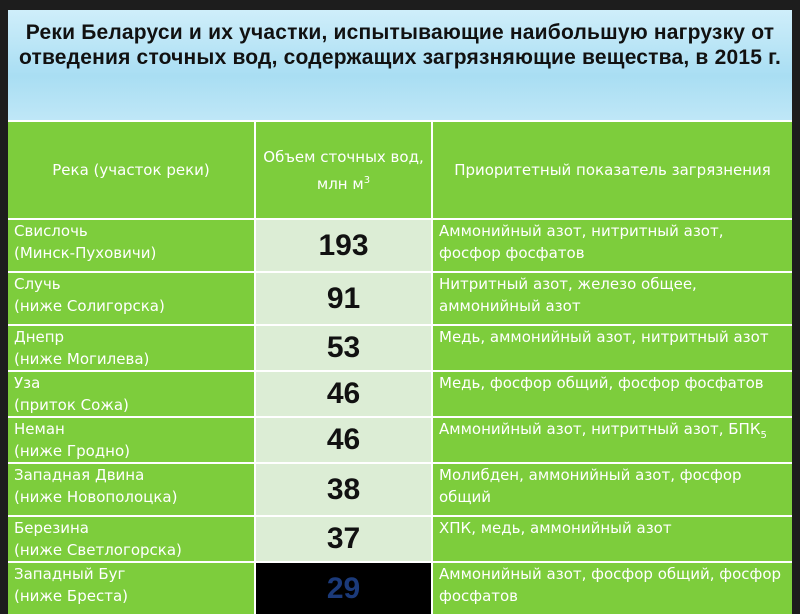  I want to click on river-name: Свислочь, so click(51, 231).